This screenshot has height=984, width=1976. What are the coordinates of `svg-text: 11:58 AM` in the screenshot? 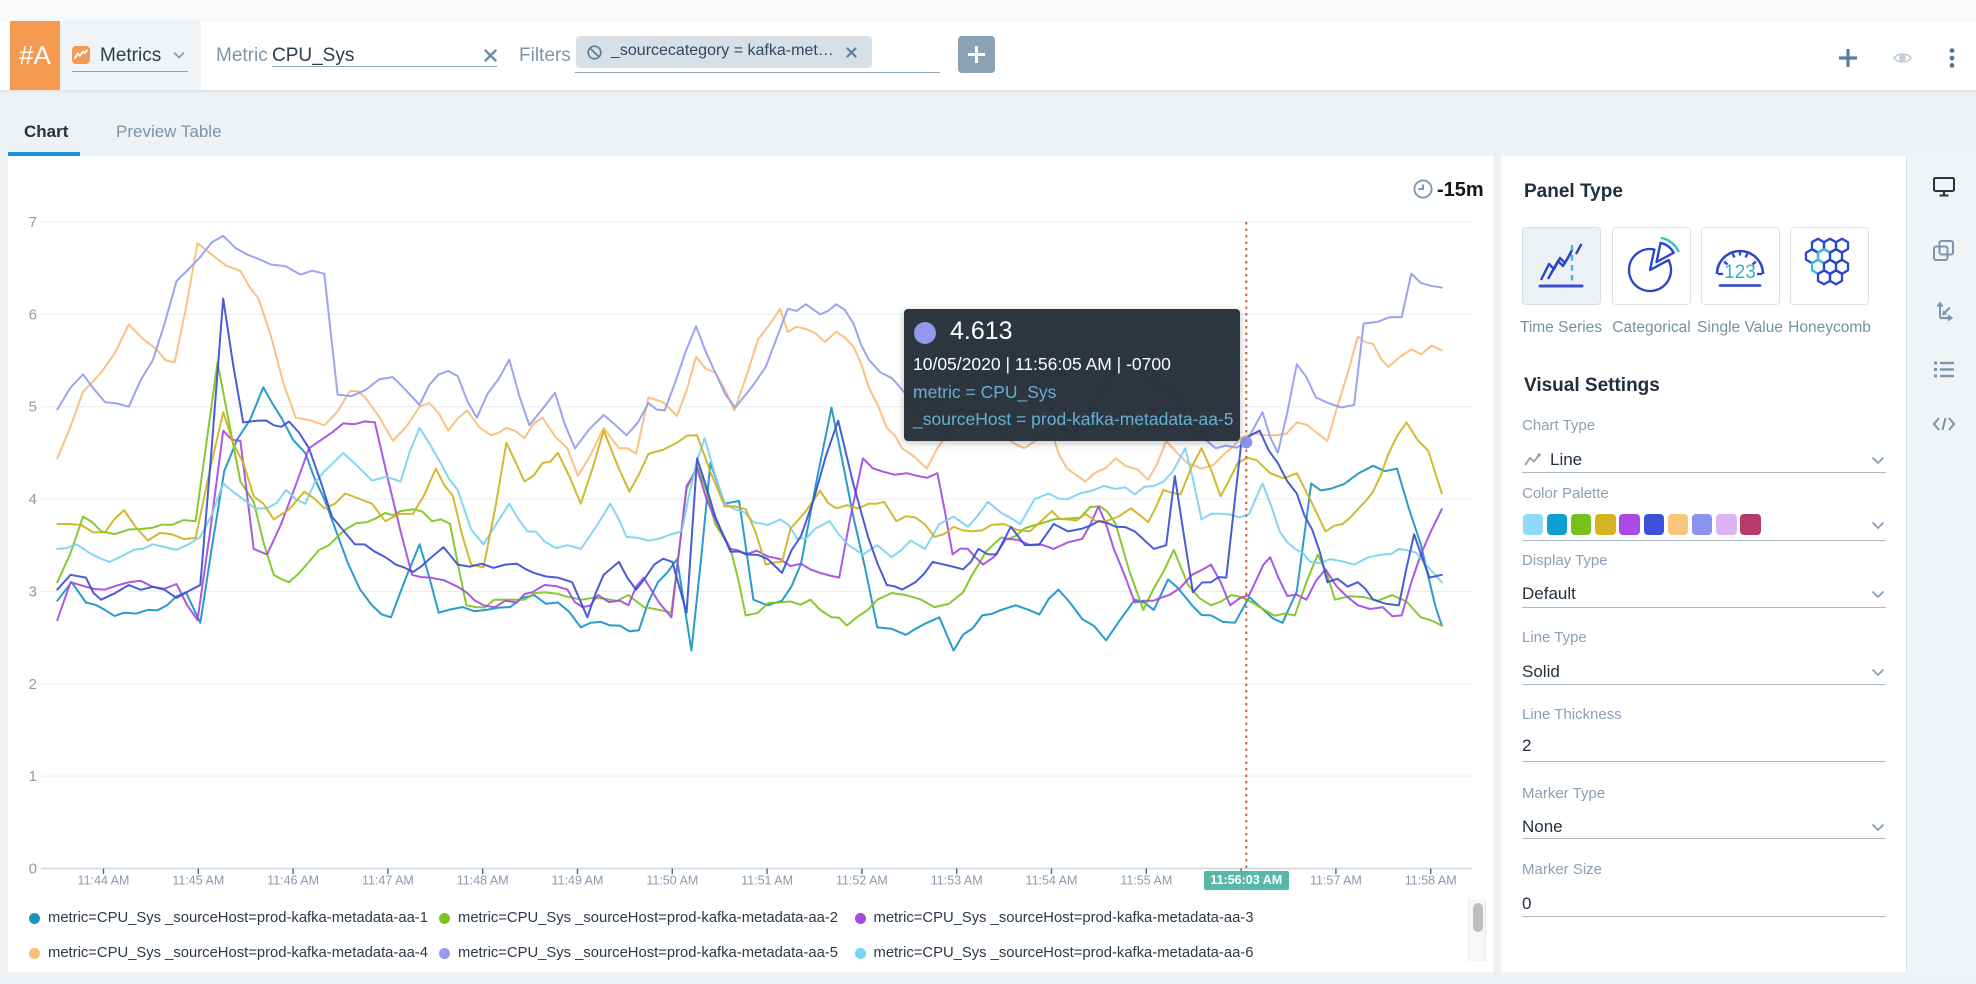 It's located at (1431, 881).